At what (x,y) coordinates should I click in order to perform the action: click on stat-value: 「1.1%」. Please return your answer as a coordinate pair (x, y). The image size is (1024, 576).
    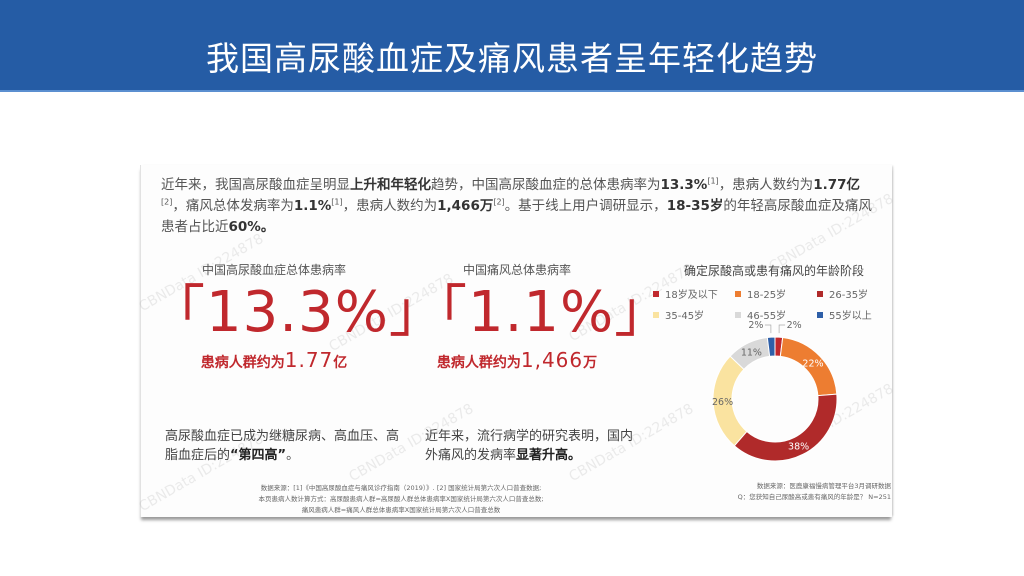
    Looking at the image, I should click on (541, 312).